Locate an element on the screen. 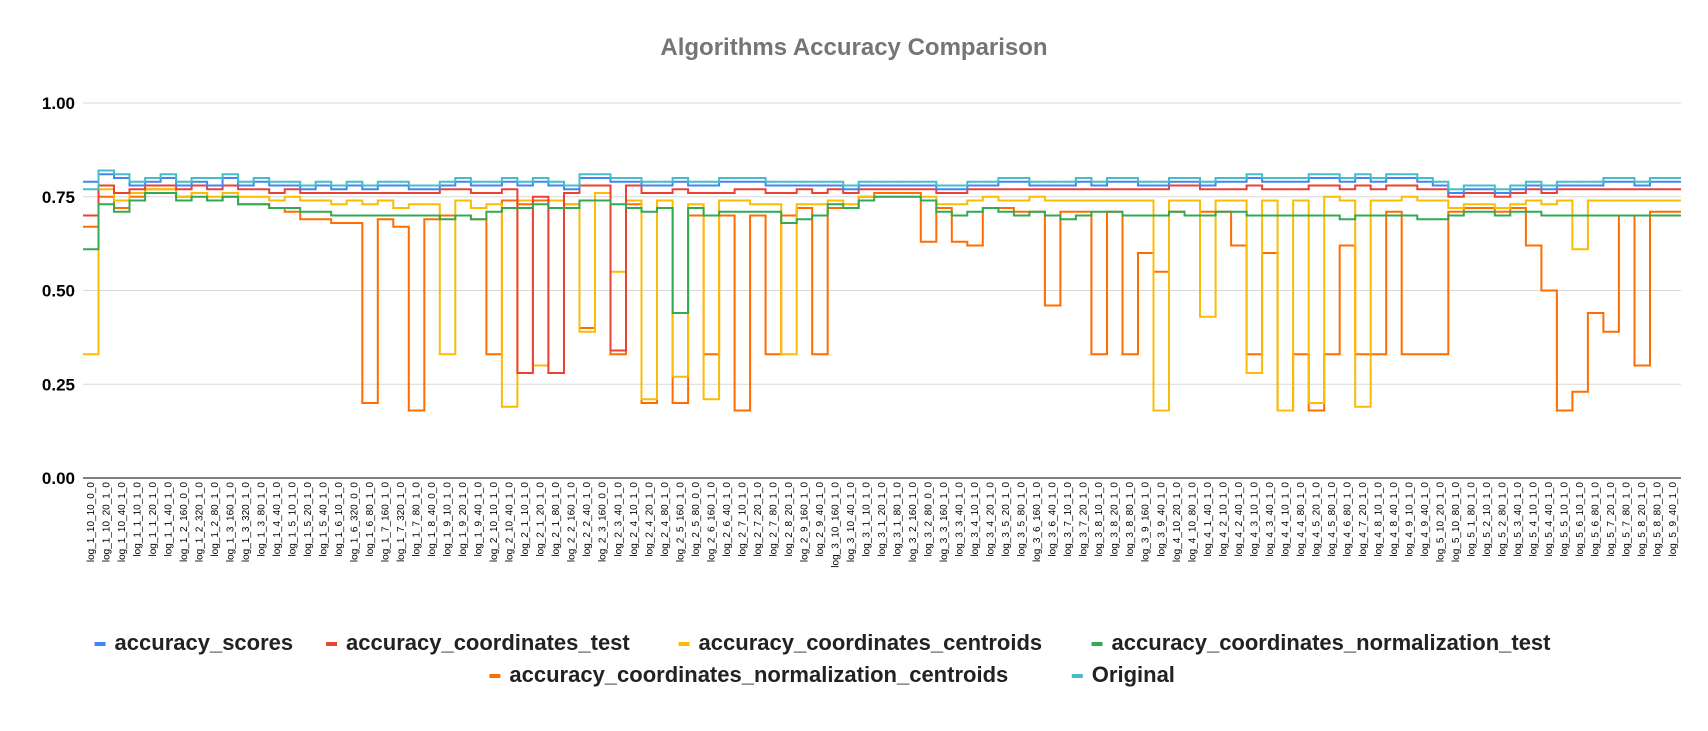  x-tick-label: log_2_7_20_1_0 is located at coordinates (758, 519).